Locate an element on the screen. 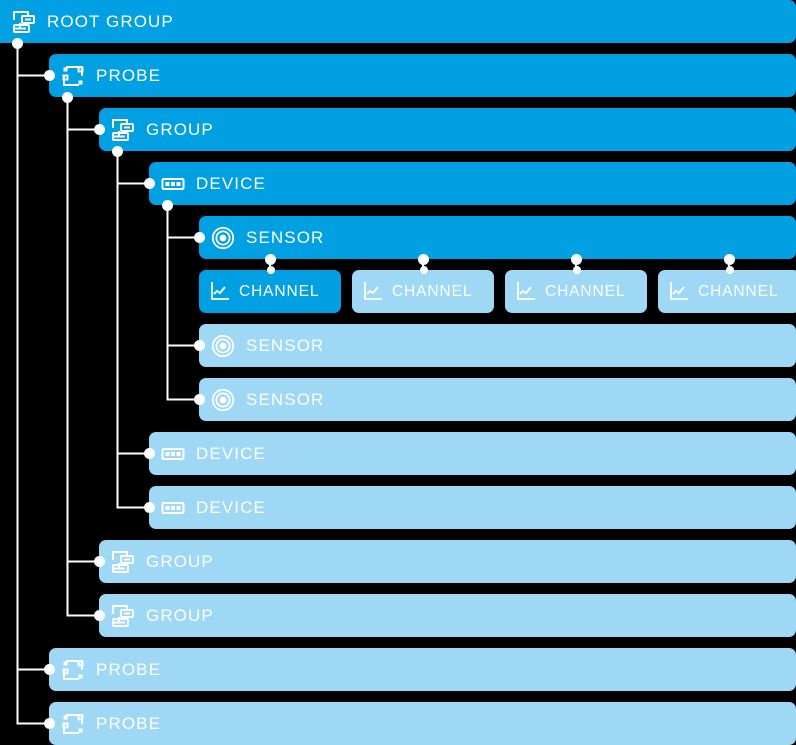  tree-node-sensor-3: SENSOR is located at coordinates (497, 399).